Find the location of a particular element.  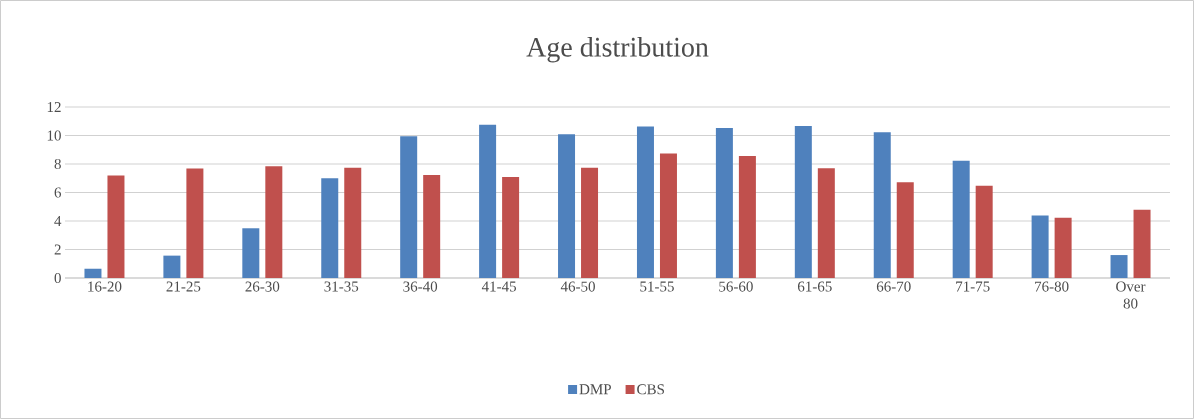

x-tick-label: 26-30 is located at coordinates (262, 286).